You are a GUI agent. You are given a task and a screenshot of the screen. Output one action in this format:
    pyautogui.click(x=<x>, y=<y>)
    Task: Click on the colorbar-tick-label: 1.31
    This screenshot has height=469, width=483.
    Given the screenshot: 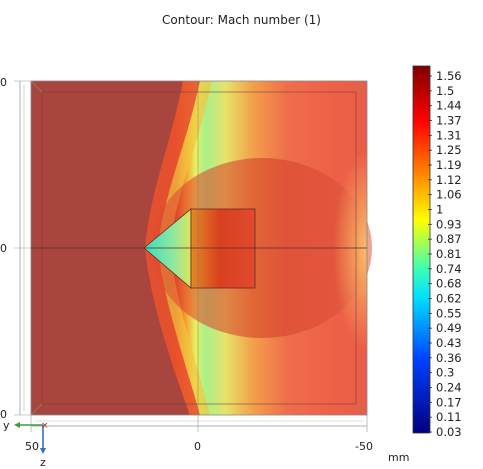 What is the action you would take?
    pyautogui.click(x=449, y=135)
    